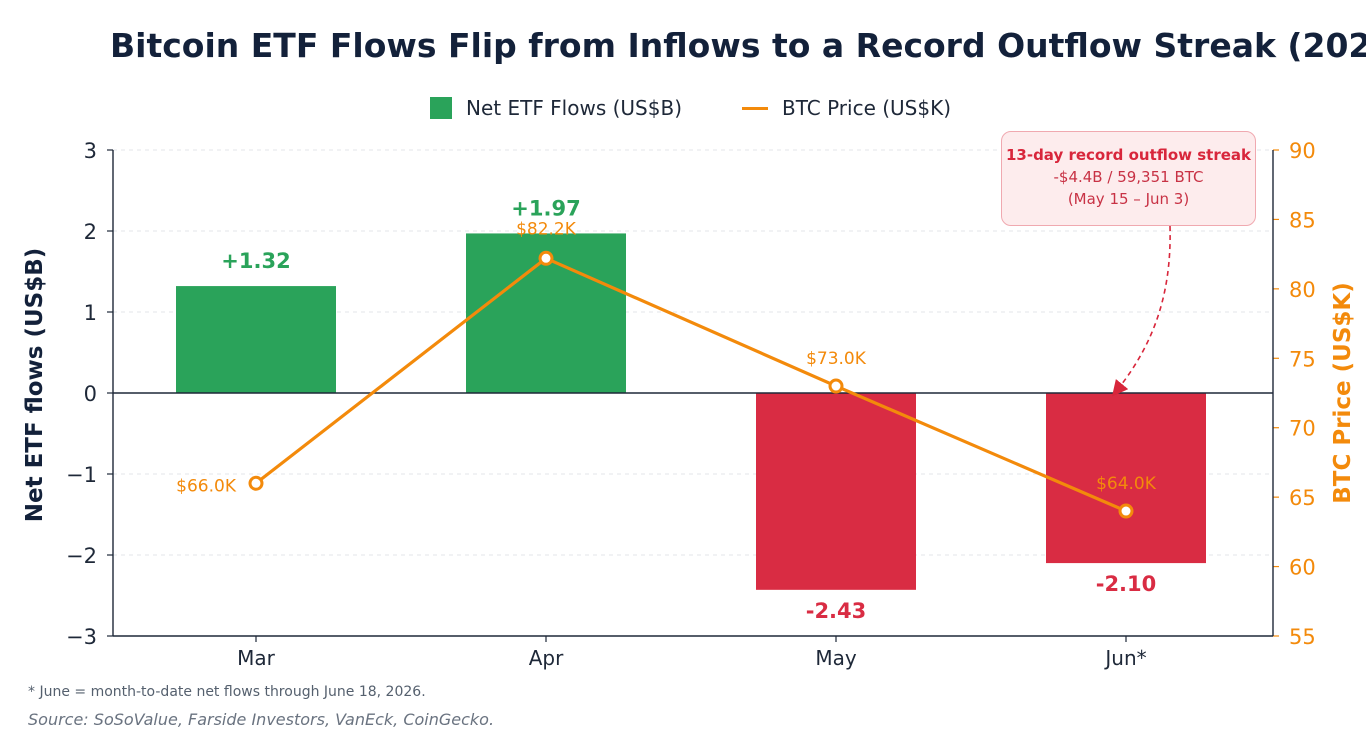 The image size is (1366, 752). I want to click on y2-tick-label: 85, so click(1302, 220).